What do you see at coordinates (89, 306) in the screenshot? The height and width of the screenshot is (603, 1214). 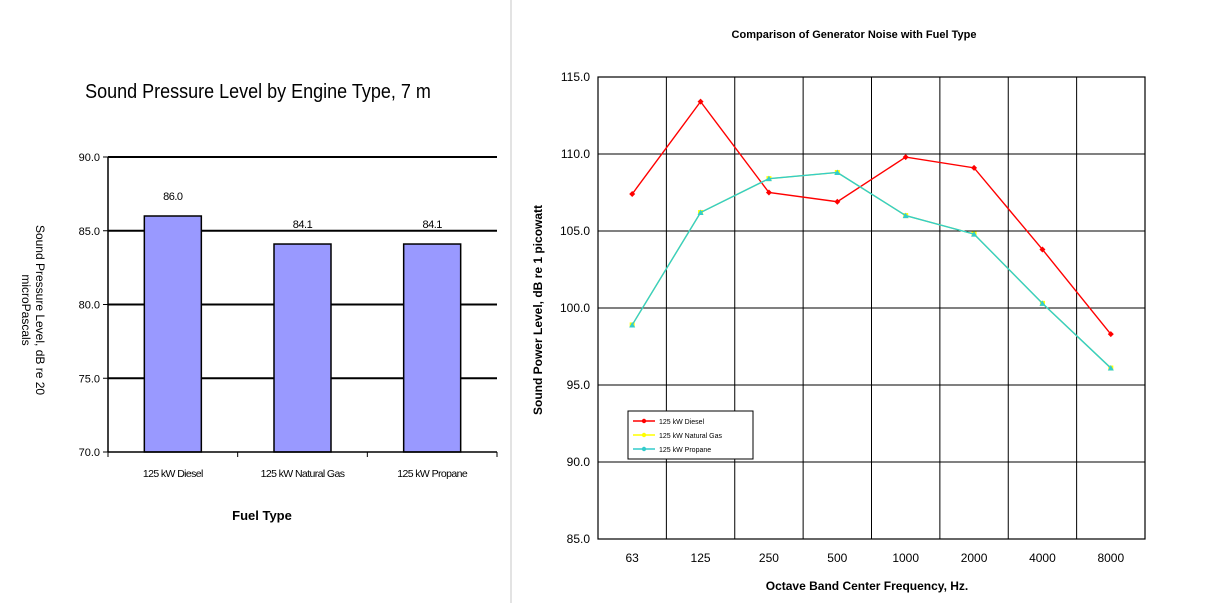 I see `bar-chart-y-tick-label: 80.0` at bounding box center [89, 306].